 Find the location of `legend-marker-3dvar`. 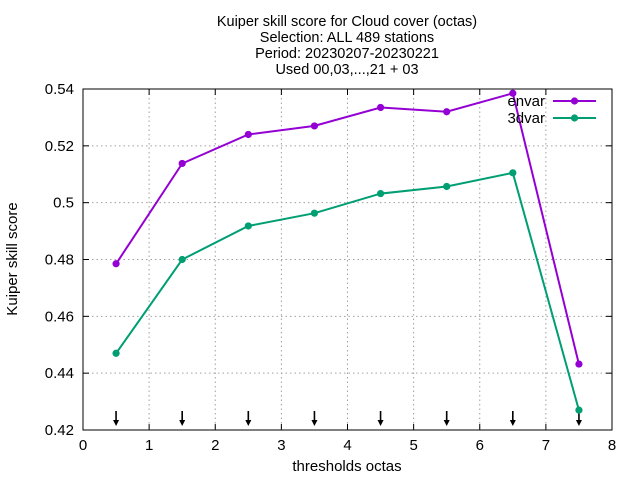

legend-marker-3dvar is located at coordinates (574, 118).